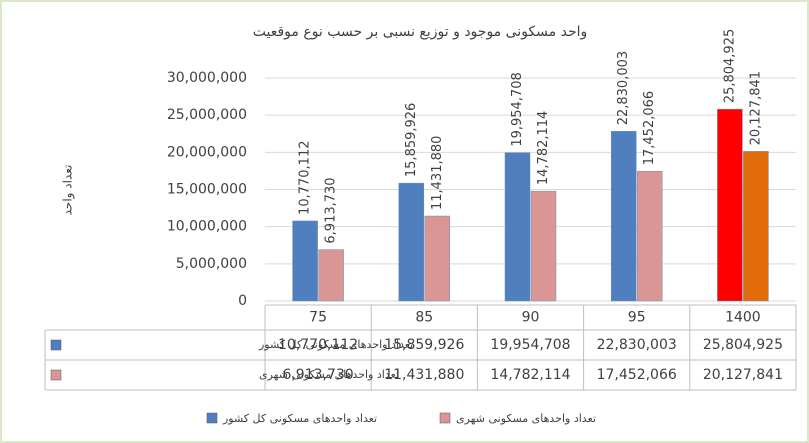  Describe the element at coordinates (207, 78) in the screenshot. I see `y-tick-label: 30,000,000` at that location.